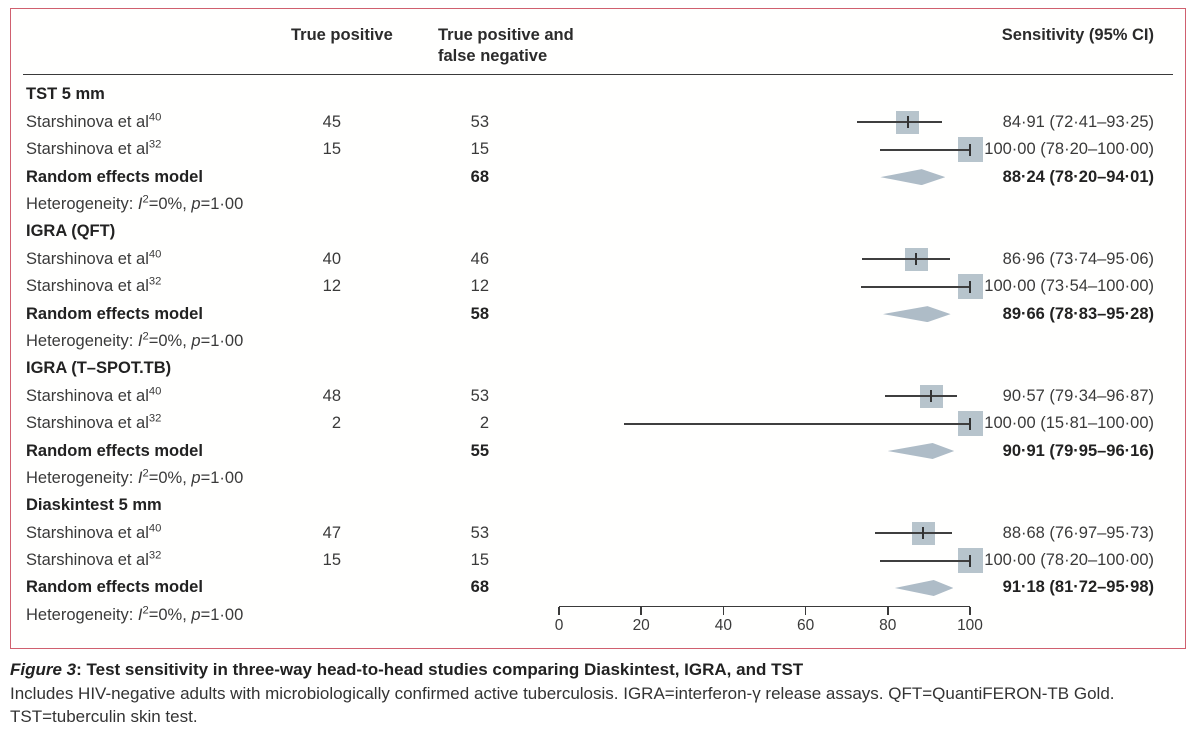  Describe the element at coordinates (331, 395) in the screenshot. I see `tp-value: 48` at that location.